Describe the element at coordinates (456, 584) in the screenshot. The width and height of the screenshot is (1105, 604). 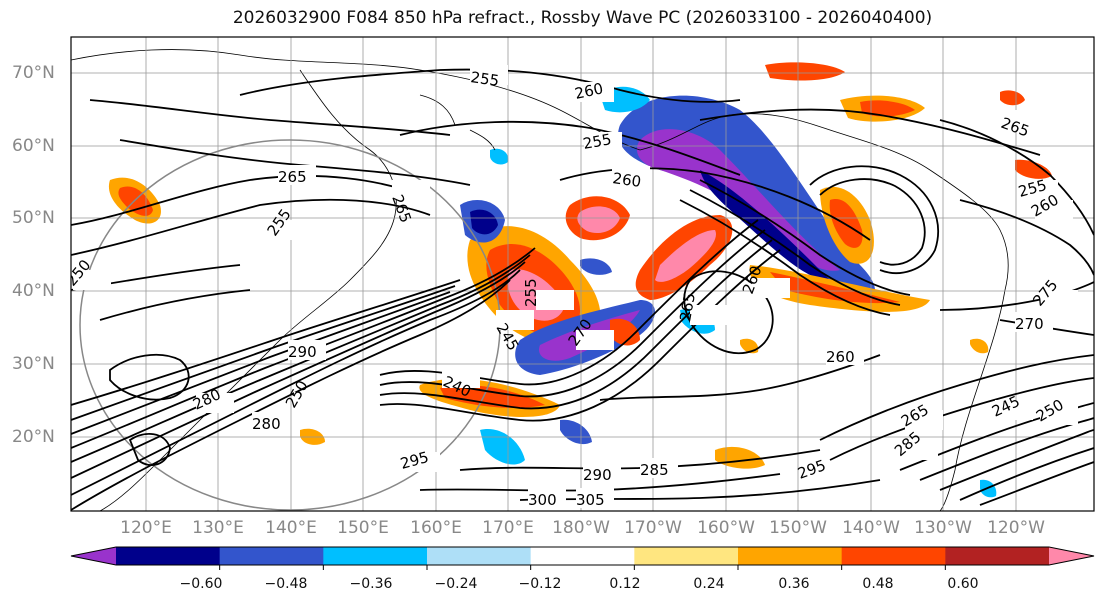
I see `colorbar-tick-label: −0.24` at that location.